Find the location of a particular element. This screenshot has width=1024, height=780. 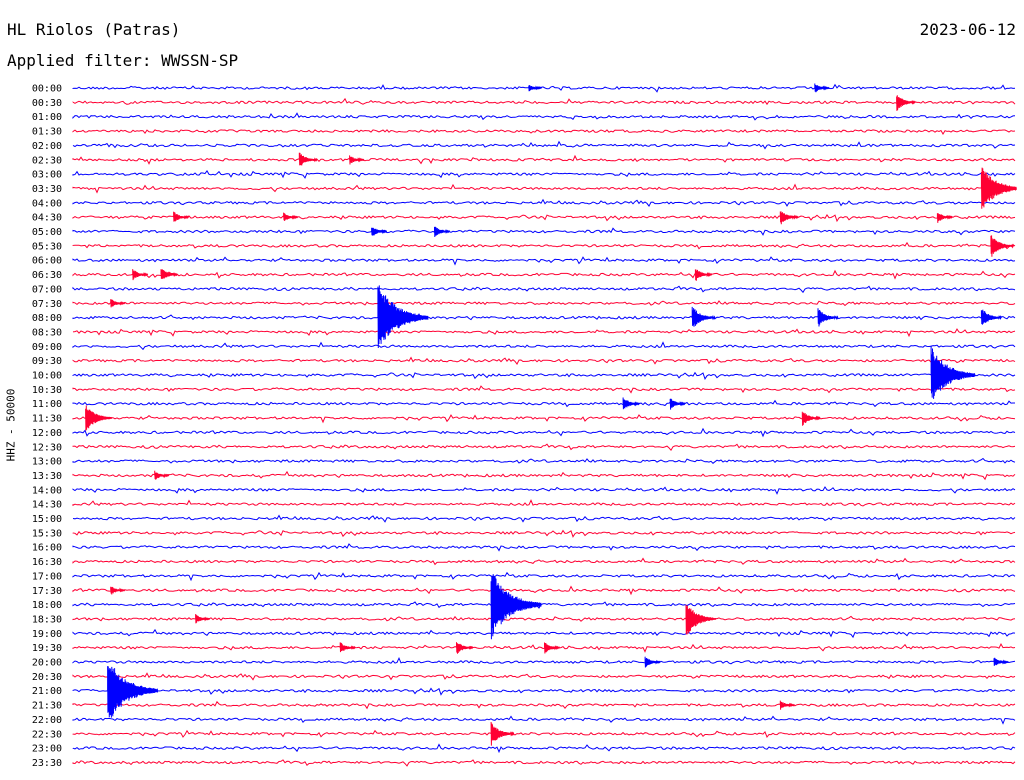

time-tick-label: 04:30 is located at coordinates (47, 218).